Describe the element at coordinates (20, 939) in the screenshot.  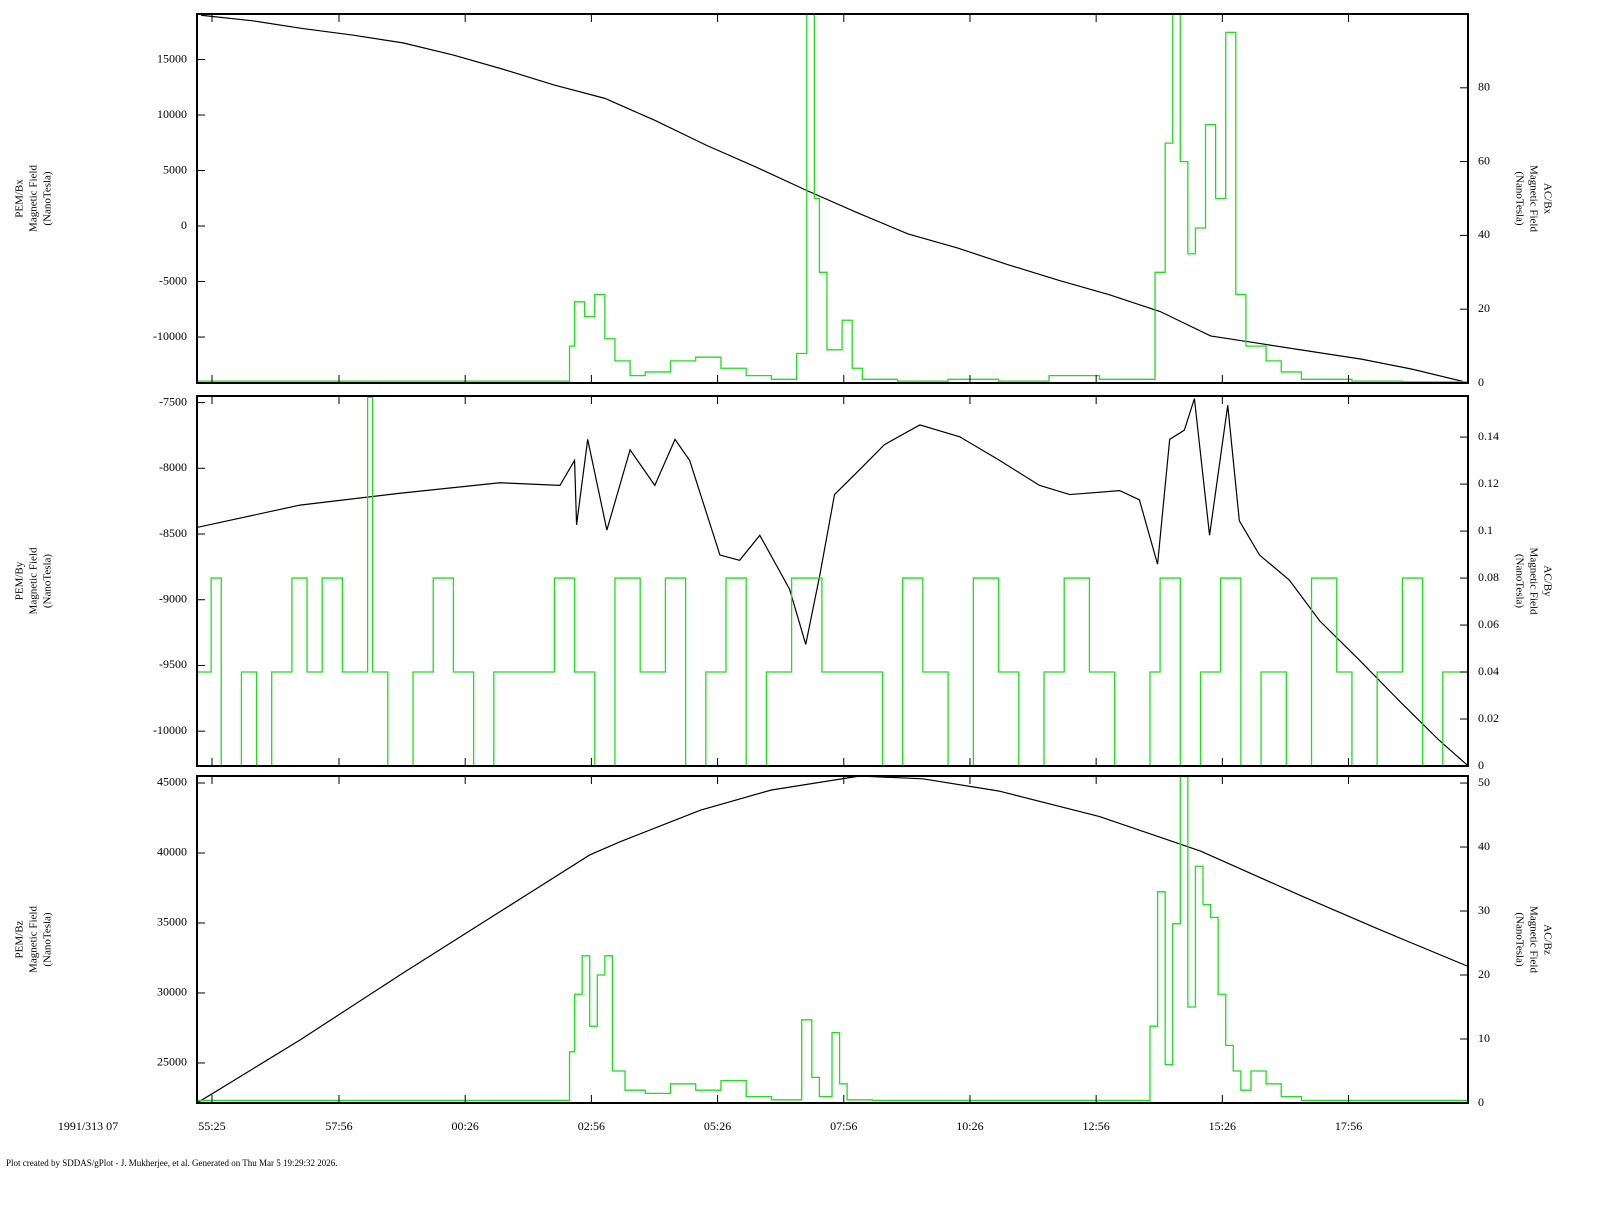
I see `y-label: PEM/Bz` at that location.